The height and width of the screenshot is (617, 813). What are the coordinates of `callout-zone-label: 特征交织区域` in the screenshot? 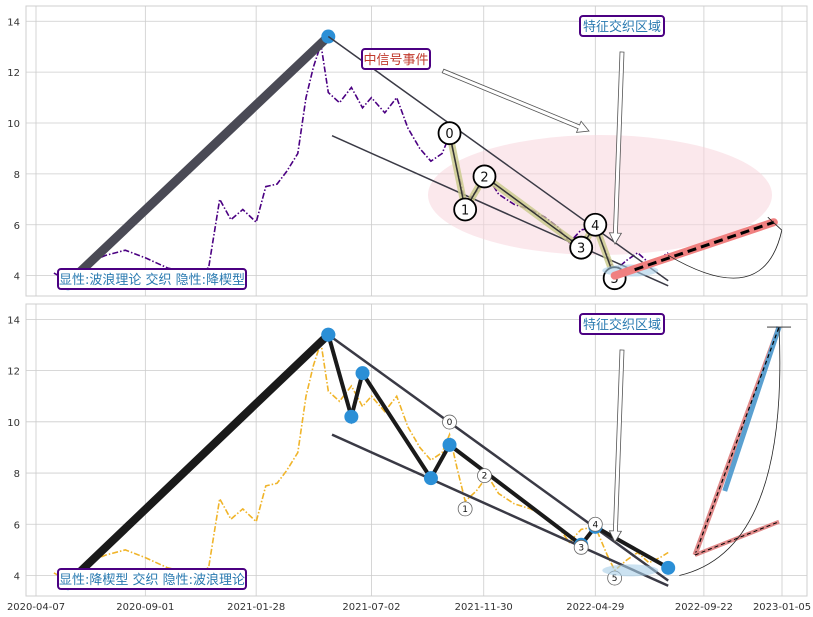 It's located at (622, 27).